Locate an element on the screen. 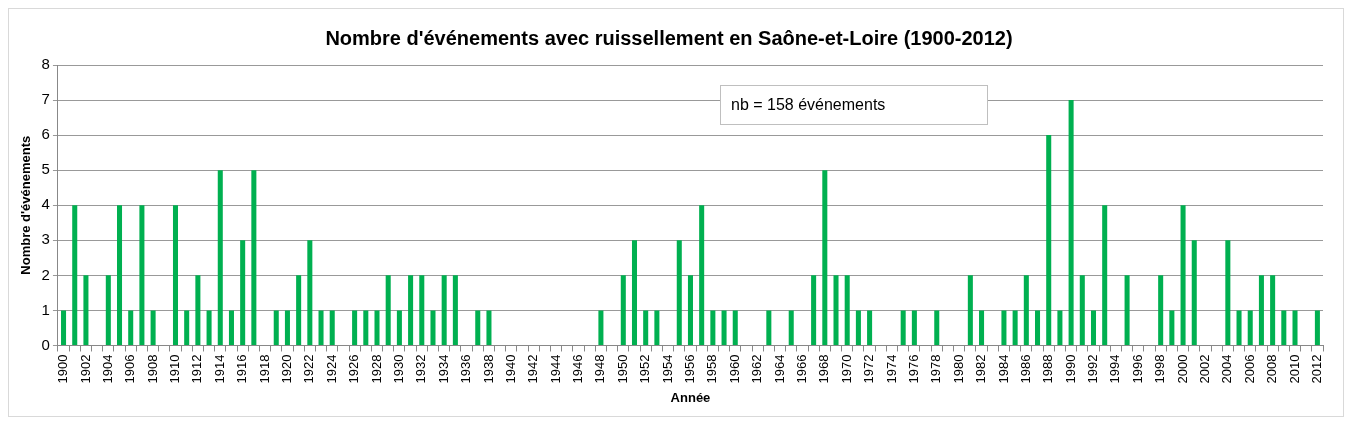 The height and width of the screenshot is (425, 1352). x-tick-label: 1968 is located at coordinates (824, 369).